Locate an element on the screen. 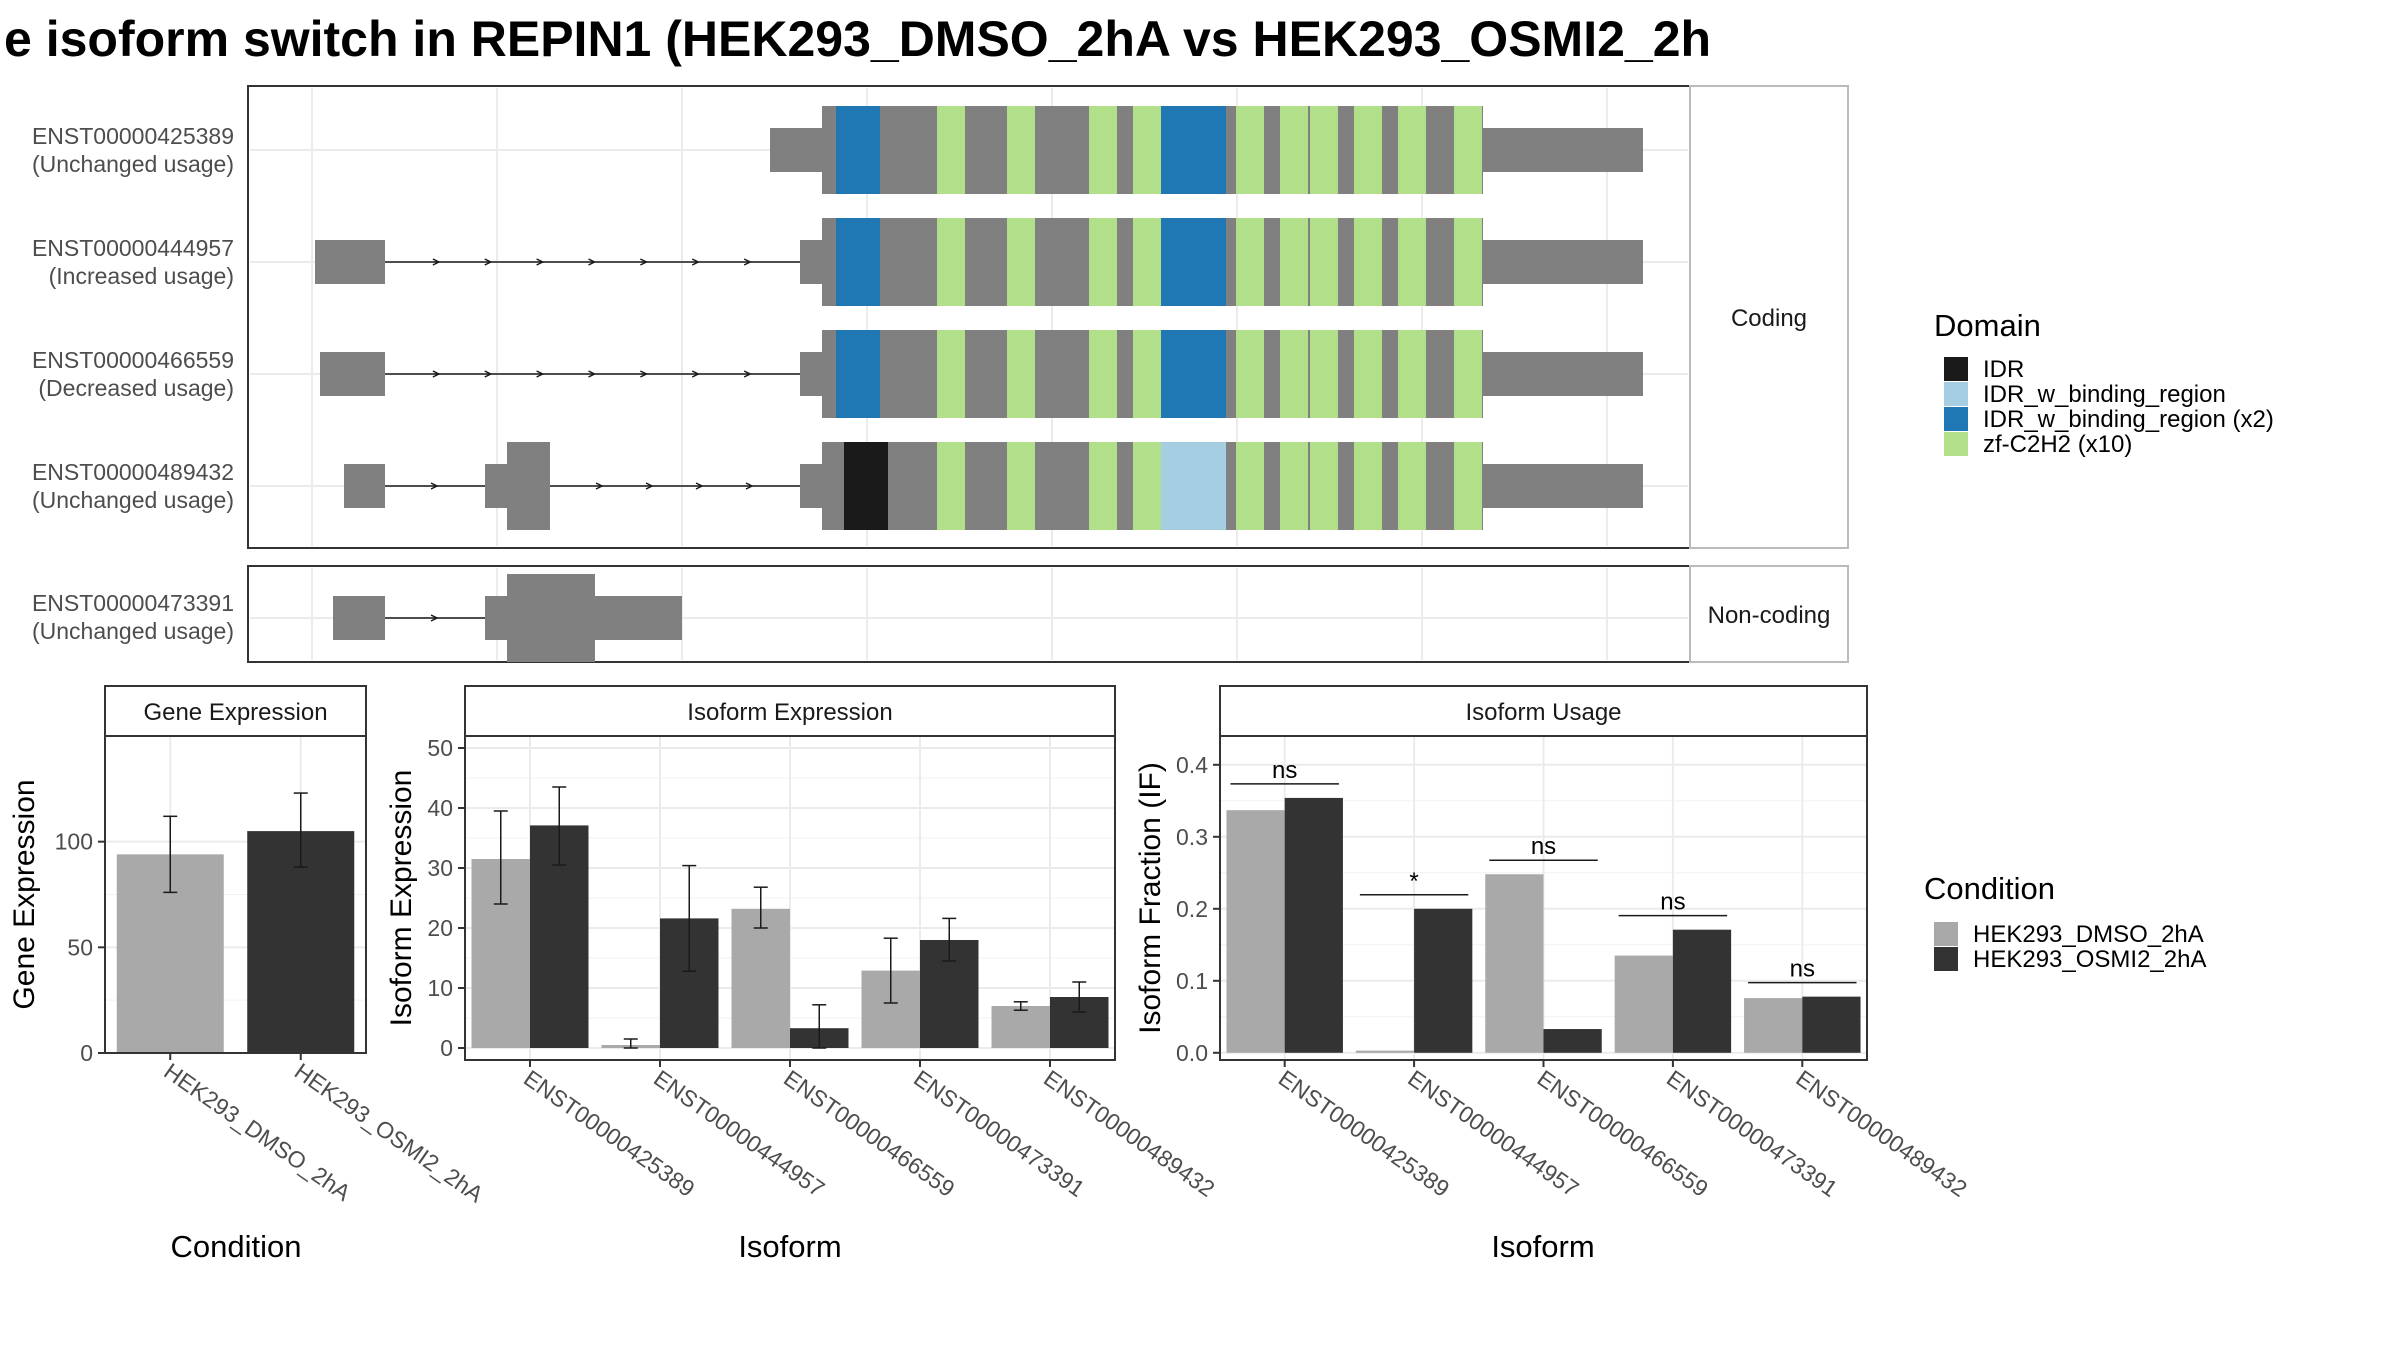 The height and width of the screenshot is (1350, 2400). transcript-id-label: ENST00000466559 is located at coordinates (133, 360).